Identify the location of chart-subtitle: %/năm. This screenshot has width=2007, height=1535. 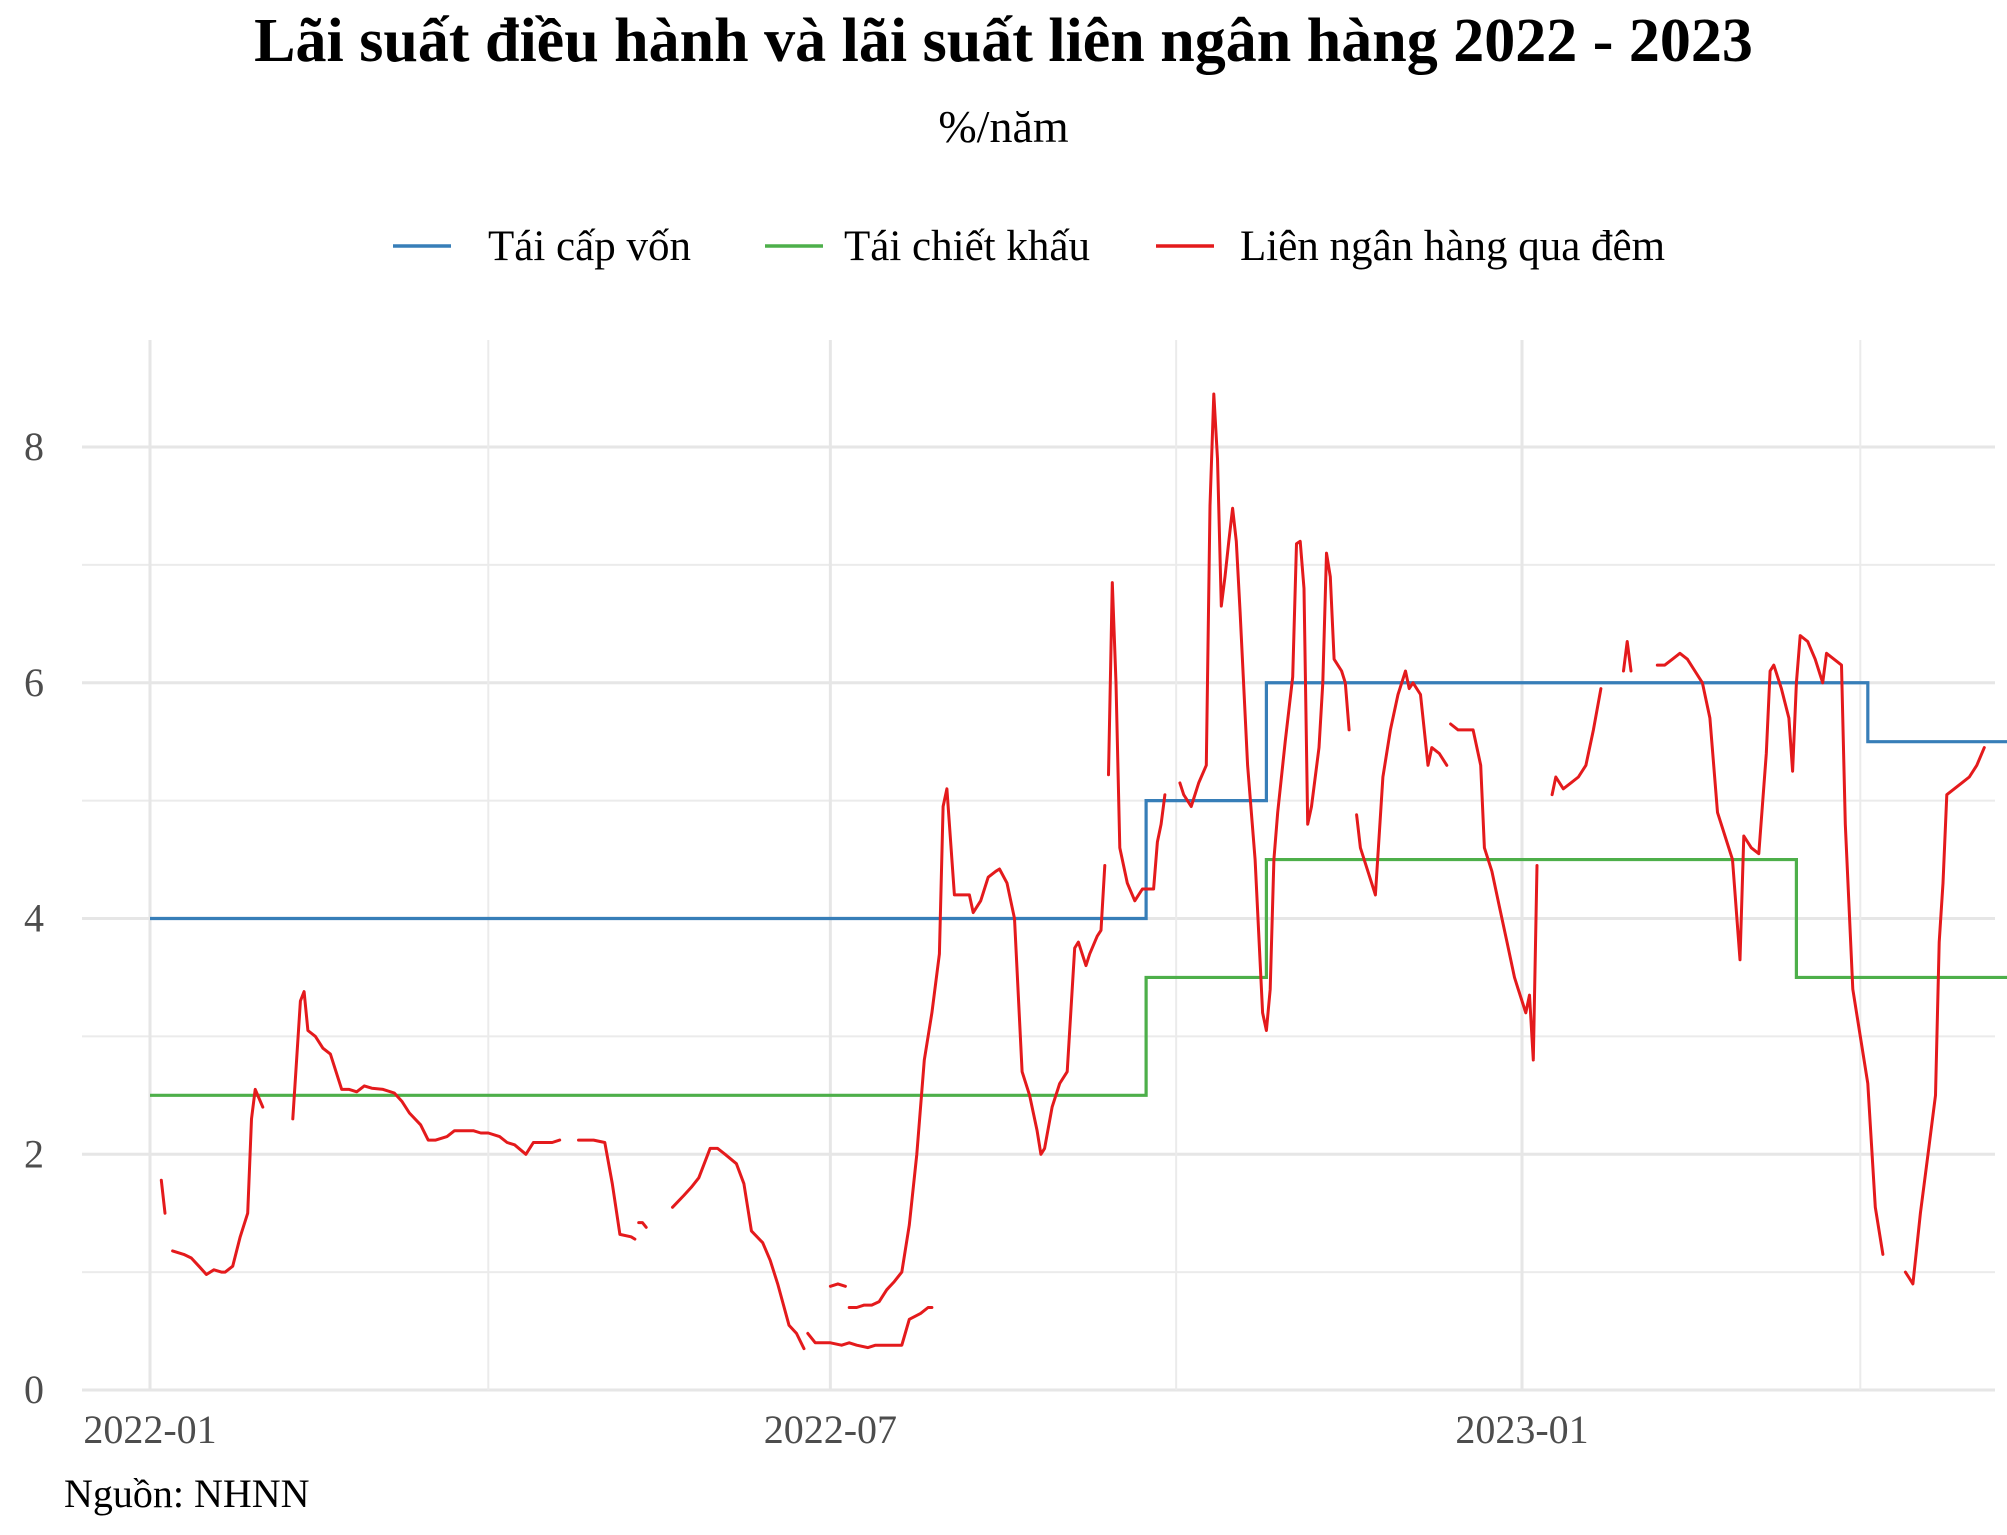
(1003, 126).